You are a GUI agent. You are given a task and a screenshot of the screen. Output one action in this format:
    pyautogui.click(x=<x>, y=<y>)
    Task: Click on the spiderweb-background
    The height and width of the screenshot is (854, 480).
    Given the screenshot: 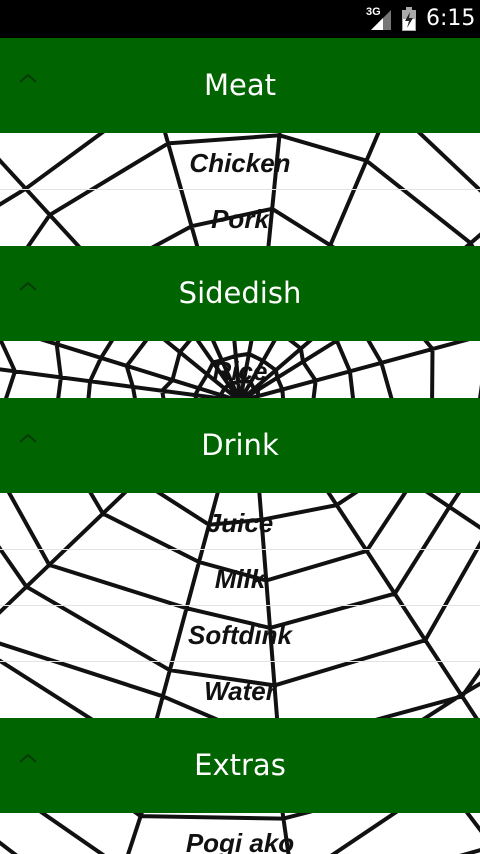 What is the action you would take?
    pyautogui.click(x=240, y=369)
    